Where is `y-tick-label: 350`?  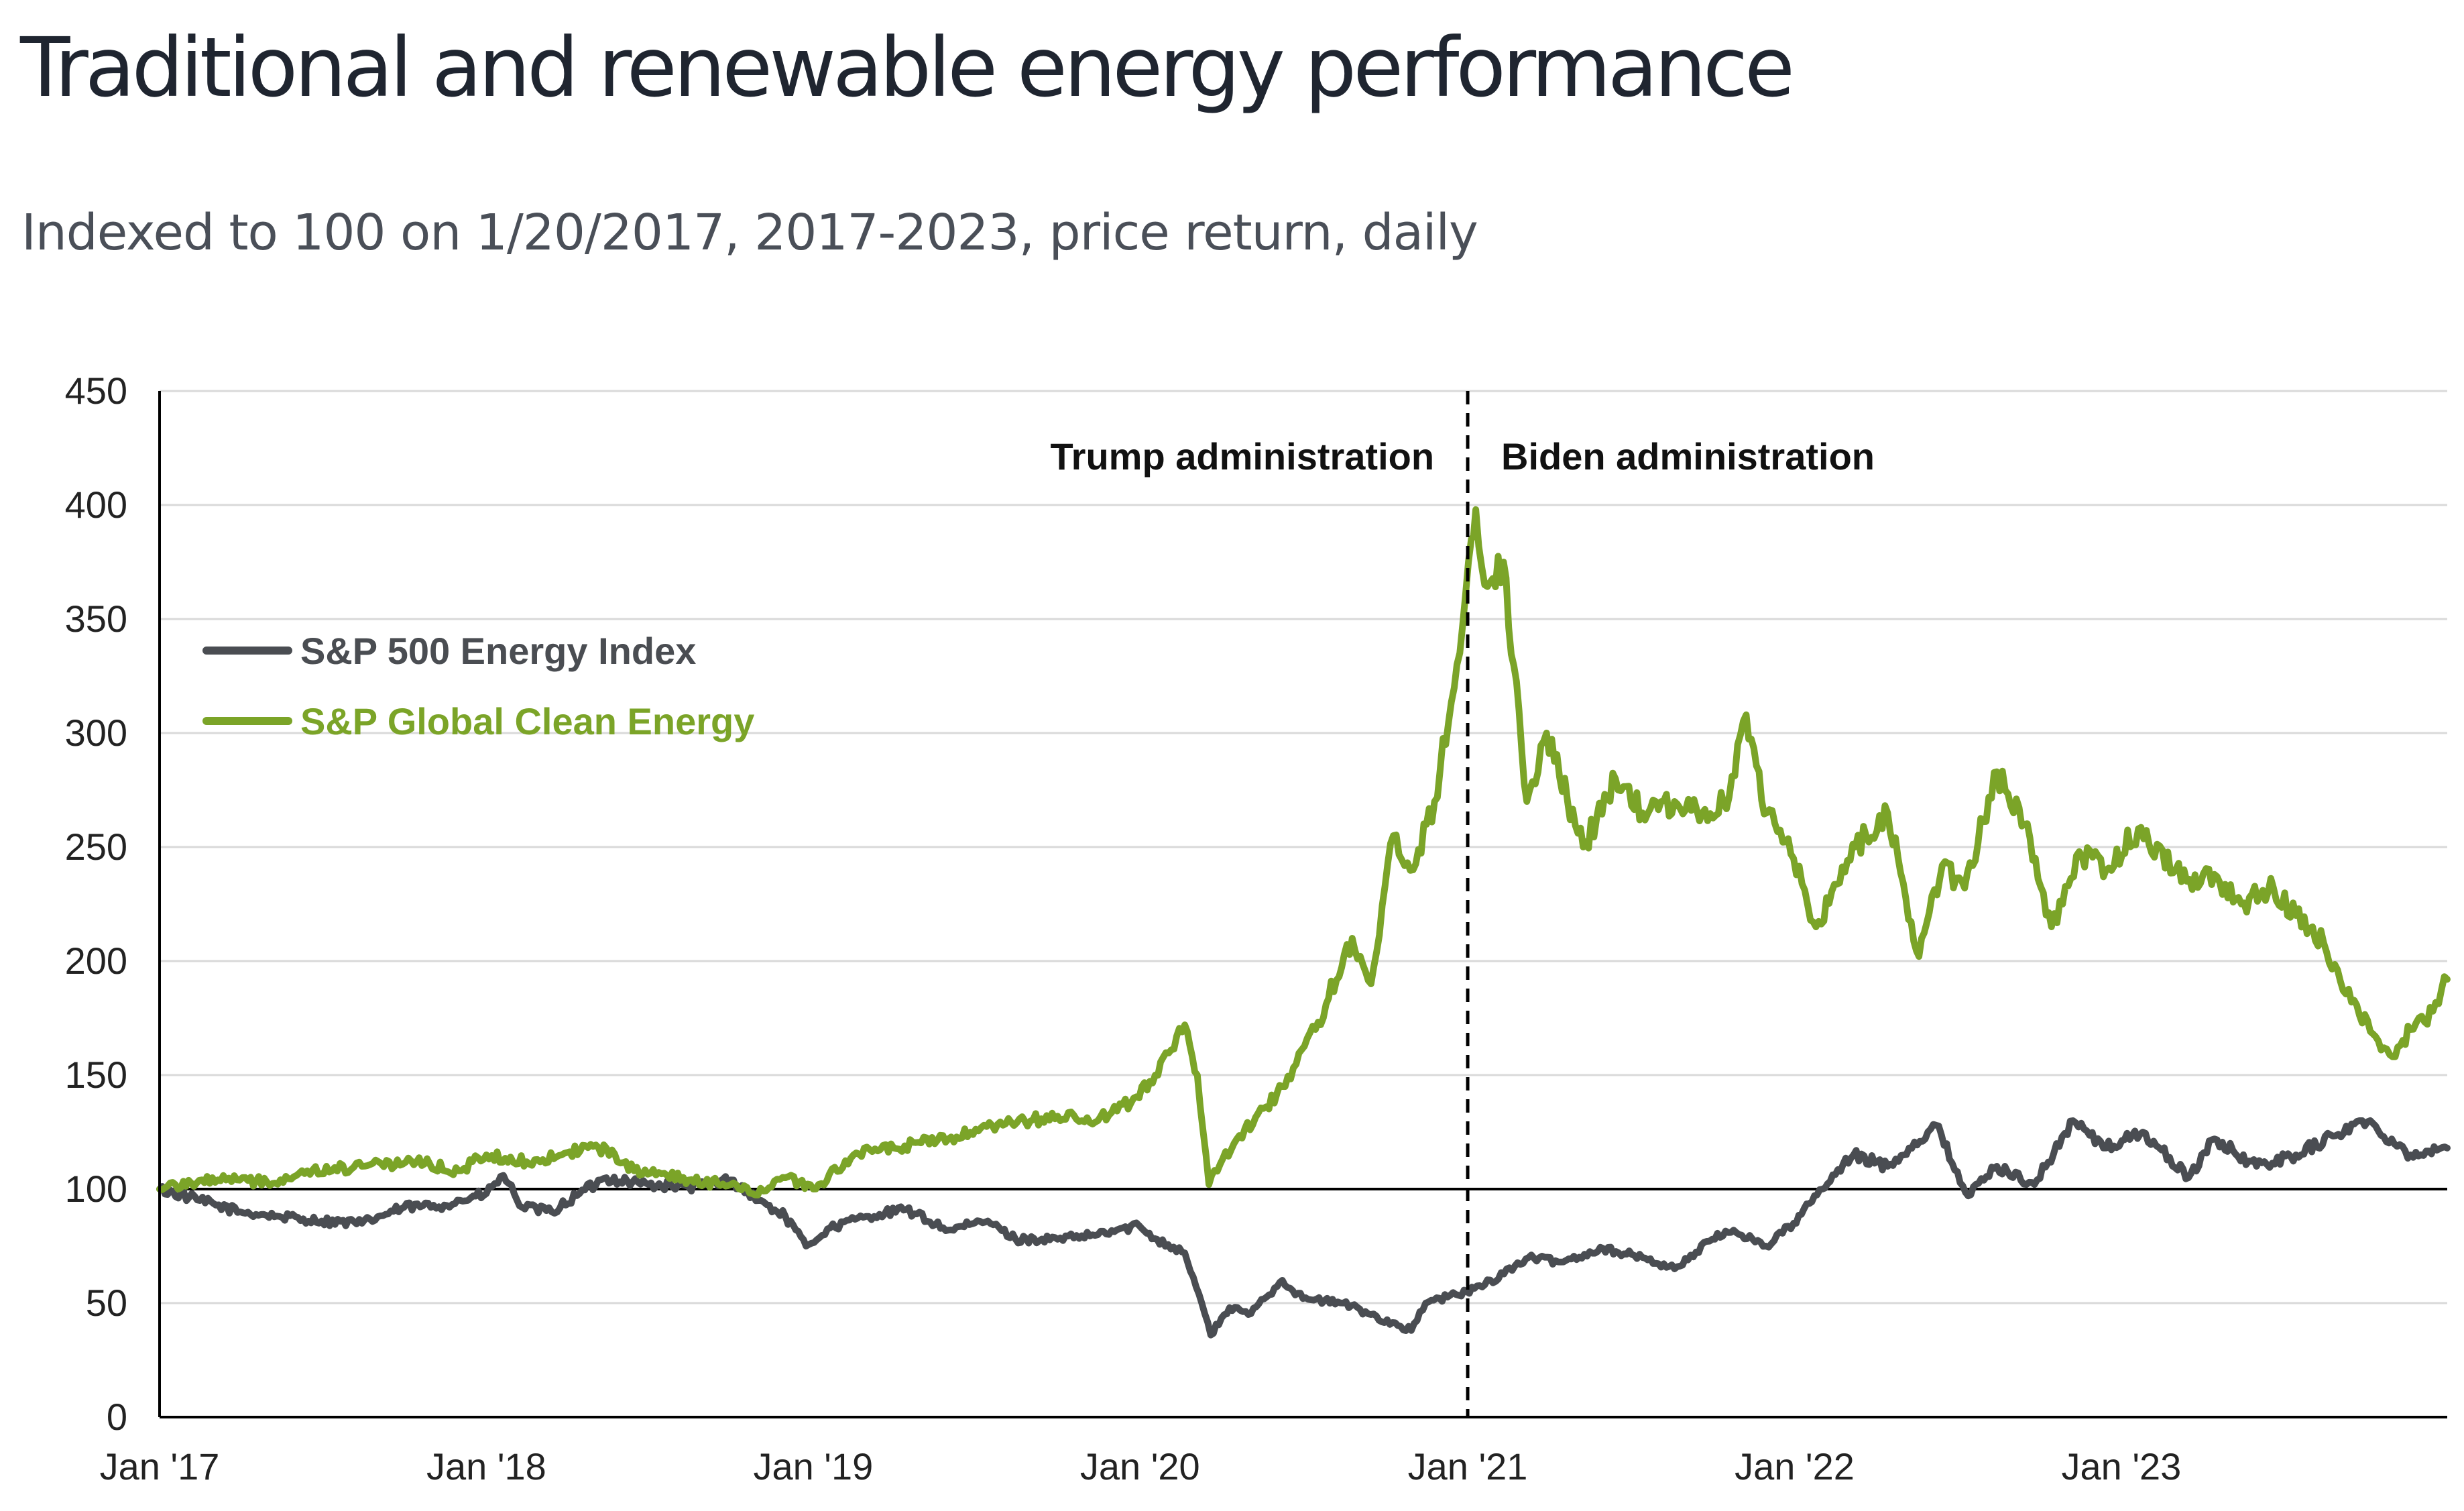
y-tick-label: 350 is located at coordinates (96, 619).